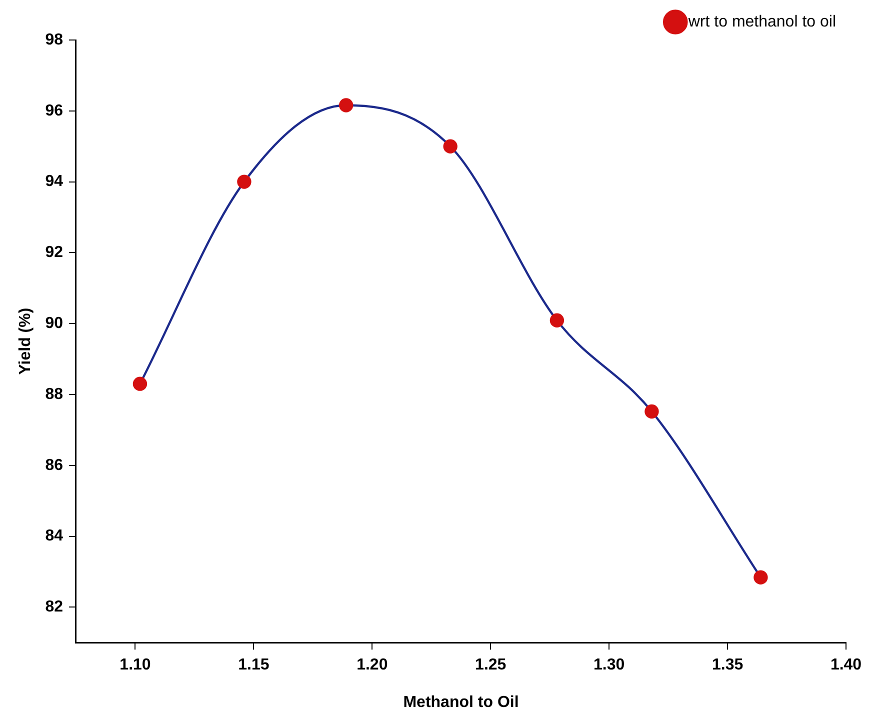  I want to click on x-axis-title: Methanol to Oil, so click(461, 702).